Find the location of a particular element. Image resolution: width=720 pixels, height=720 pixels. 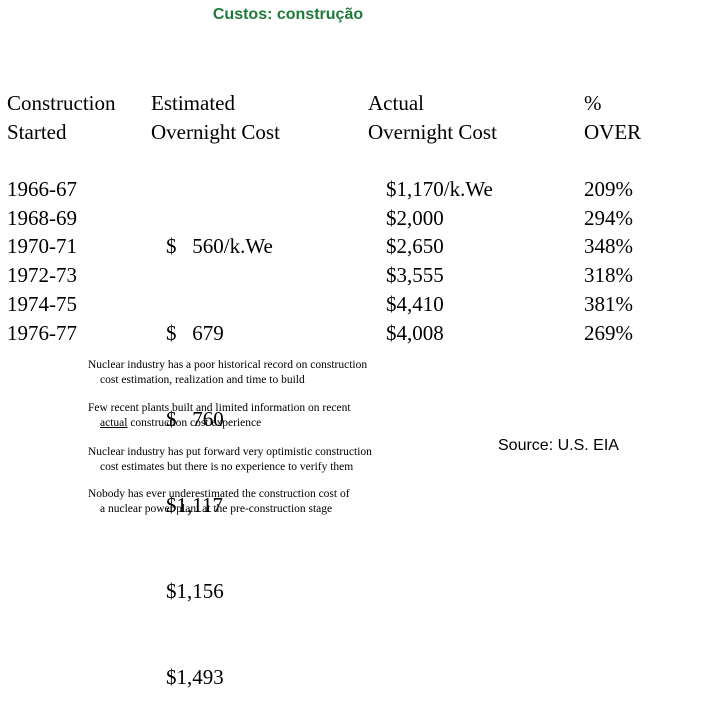

header-line: Started is located at coordinates (37, 132).